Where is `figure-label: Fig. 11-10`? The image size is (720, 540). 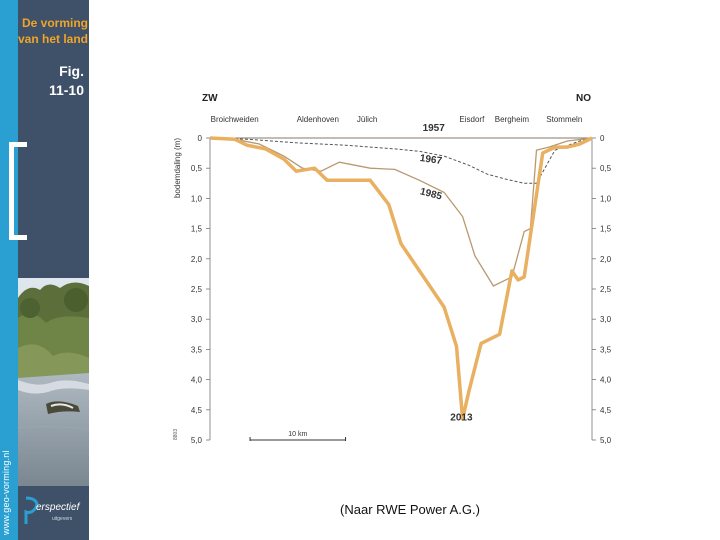
figure-label: Fig. 11-10 is located at coordinates (51, 81).